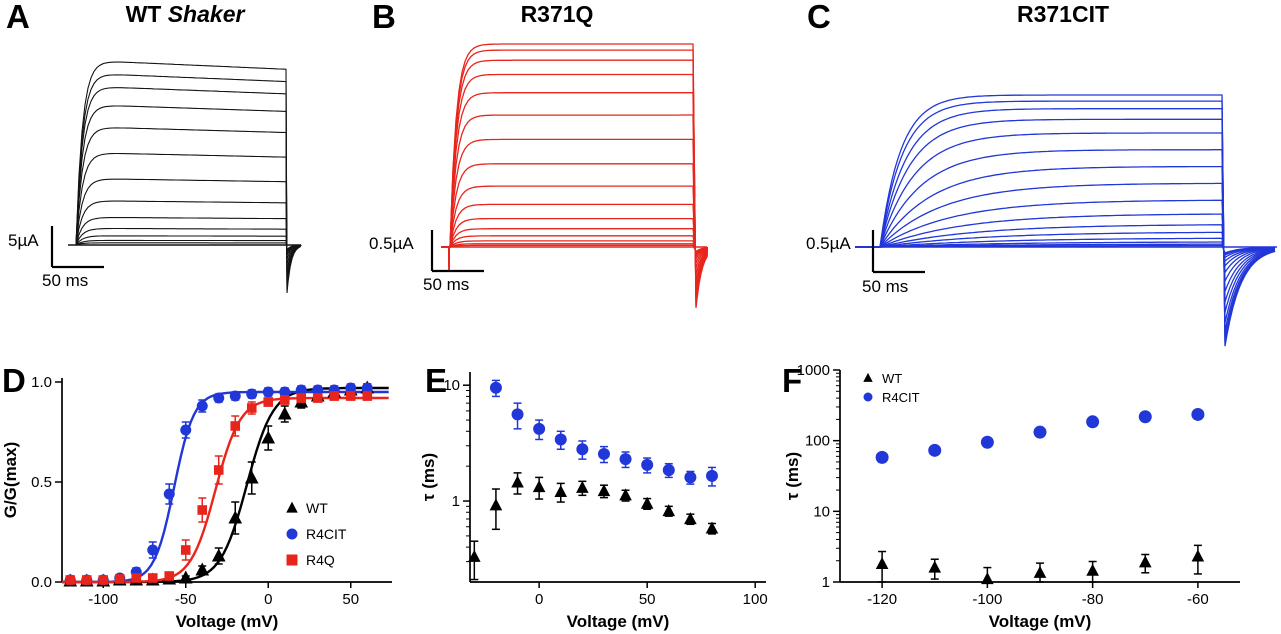  What do you see at coordinates (819, 17) in the screenshot?
I see `panel-c-label: C` at bounding box center [819, 17].